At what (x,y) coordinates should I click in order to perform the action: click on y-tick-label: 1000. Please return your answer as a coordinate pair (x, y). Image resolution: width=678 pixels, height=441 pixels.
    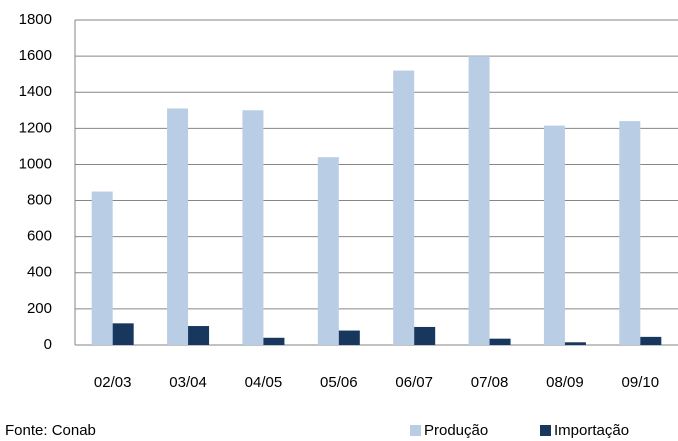
    Looking at the image, I should click on (35, 163).